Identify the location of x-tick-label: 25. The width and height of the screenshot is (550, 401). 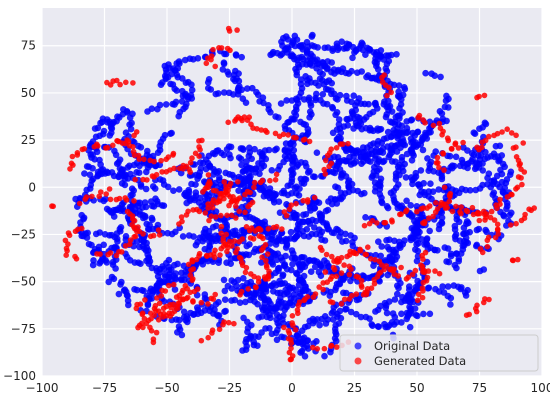
(354, 388).